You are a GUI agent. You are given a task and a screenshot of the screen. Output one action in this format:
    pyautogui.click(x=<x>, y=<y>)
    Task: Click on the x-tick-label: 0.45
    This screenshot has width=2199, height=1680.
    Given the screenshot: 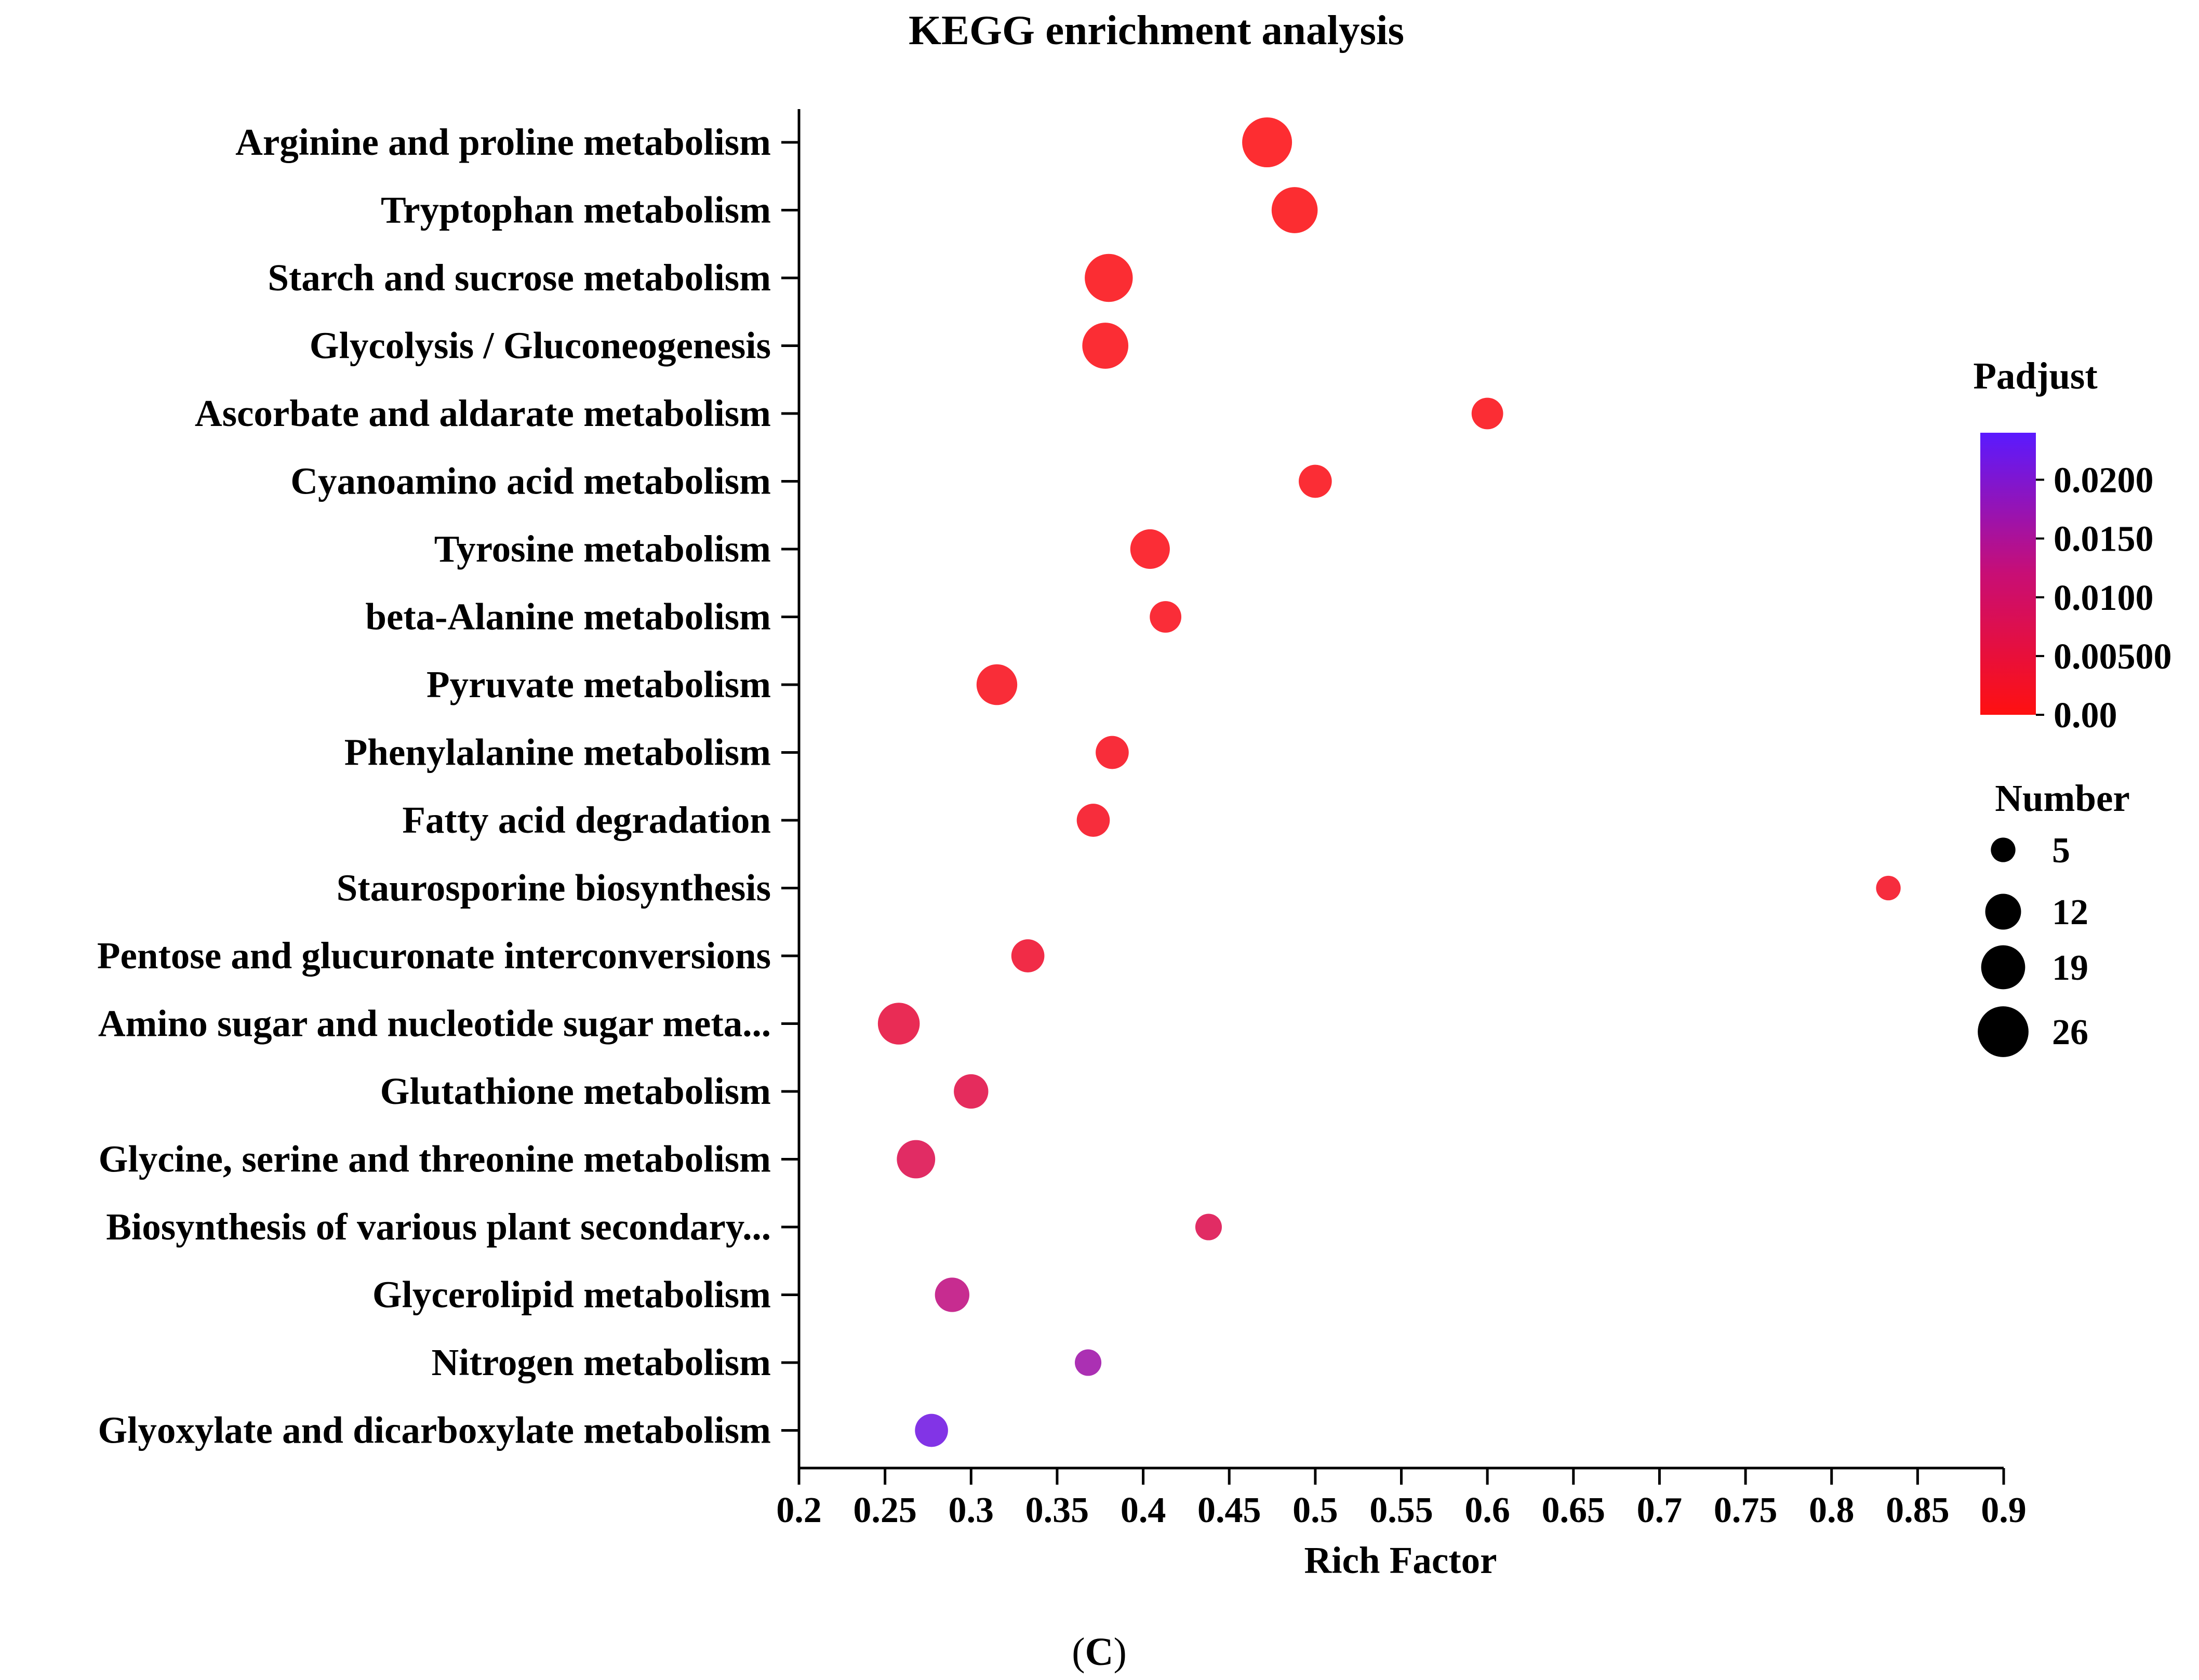 What is the action you would take?
    pyautogui.click(x=1229, y=1510)
    